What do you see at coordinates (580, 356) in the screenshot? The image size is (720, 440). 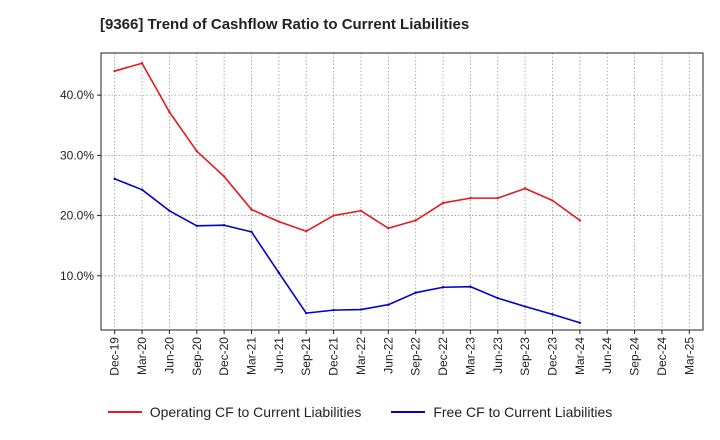 I see `x-tick-label: Mar-24` at bounding box center [580, 356].